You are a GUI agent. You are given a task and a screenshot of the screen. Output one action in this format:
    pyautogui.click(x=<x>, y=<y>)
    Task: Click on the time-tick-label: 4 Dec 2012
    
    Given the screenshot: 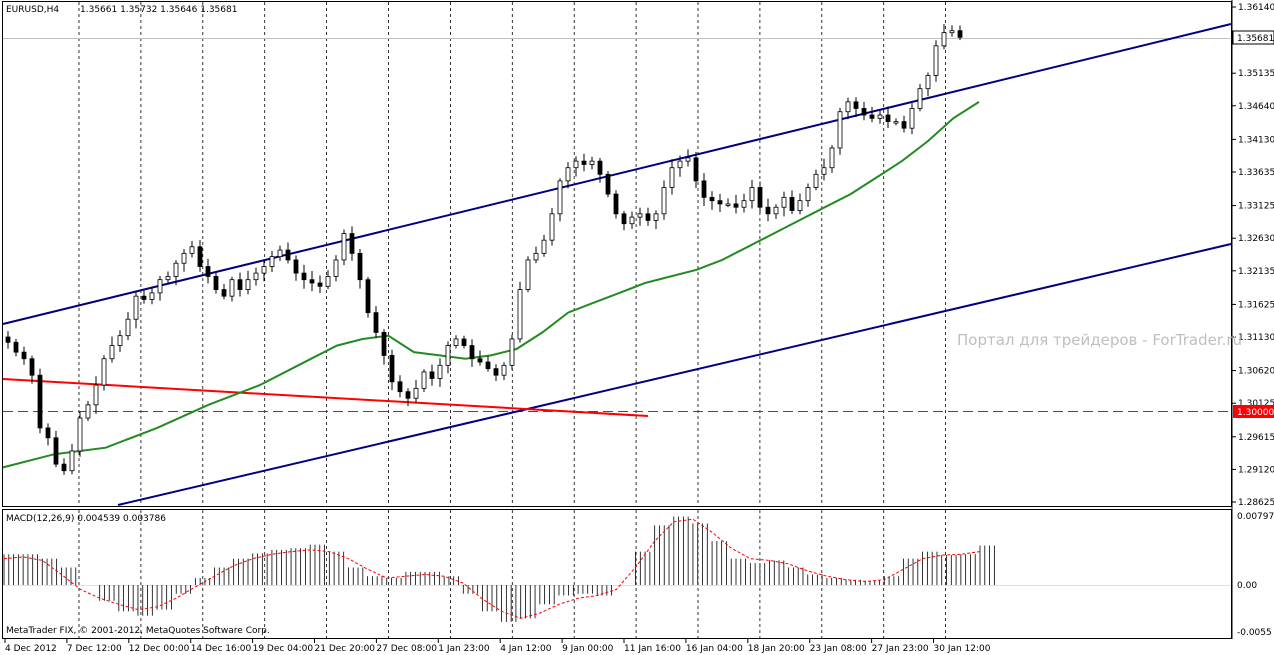 What is the action you would take?
    pyautogui.click(x=31, y=649)
    